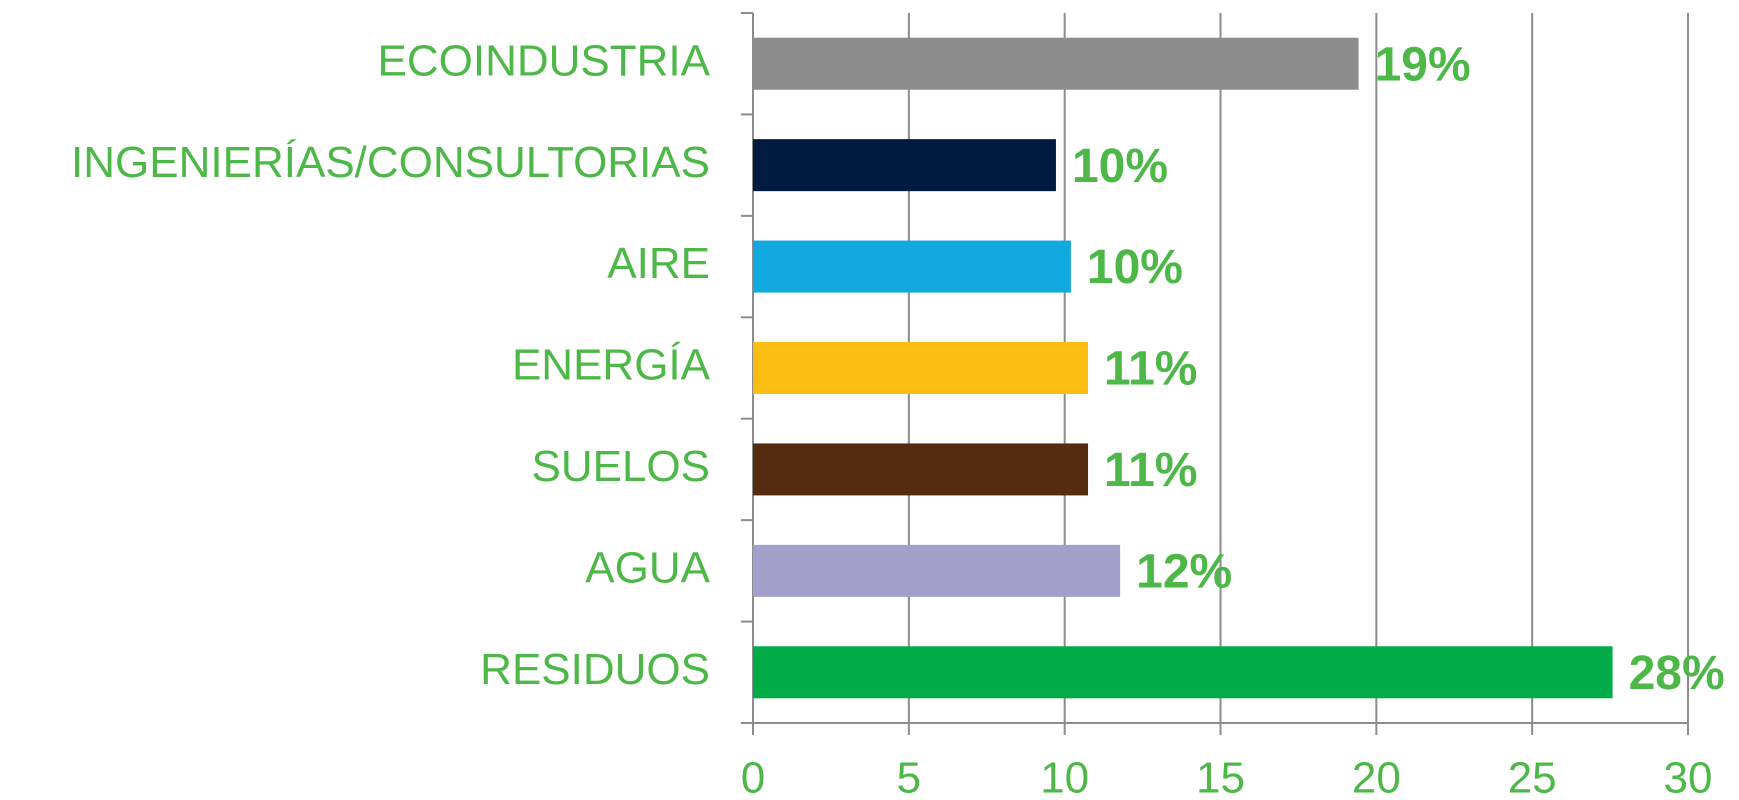  I want to click on x-tick-label: 5, so click(909, 777).